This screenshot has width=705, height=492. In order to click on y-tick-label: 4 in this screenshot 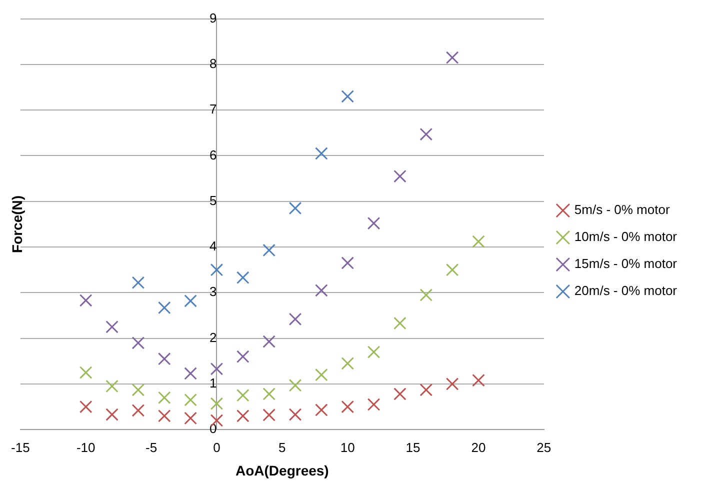, I will do `click(213, 246)`.